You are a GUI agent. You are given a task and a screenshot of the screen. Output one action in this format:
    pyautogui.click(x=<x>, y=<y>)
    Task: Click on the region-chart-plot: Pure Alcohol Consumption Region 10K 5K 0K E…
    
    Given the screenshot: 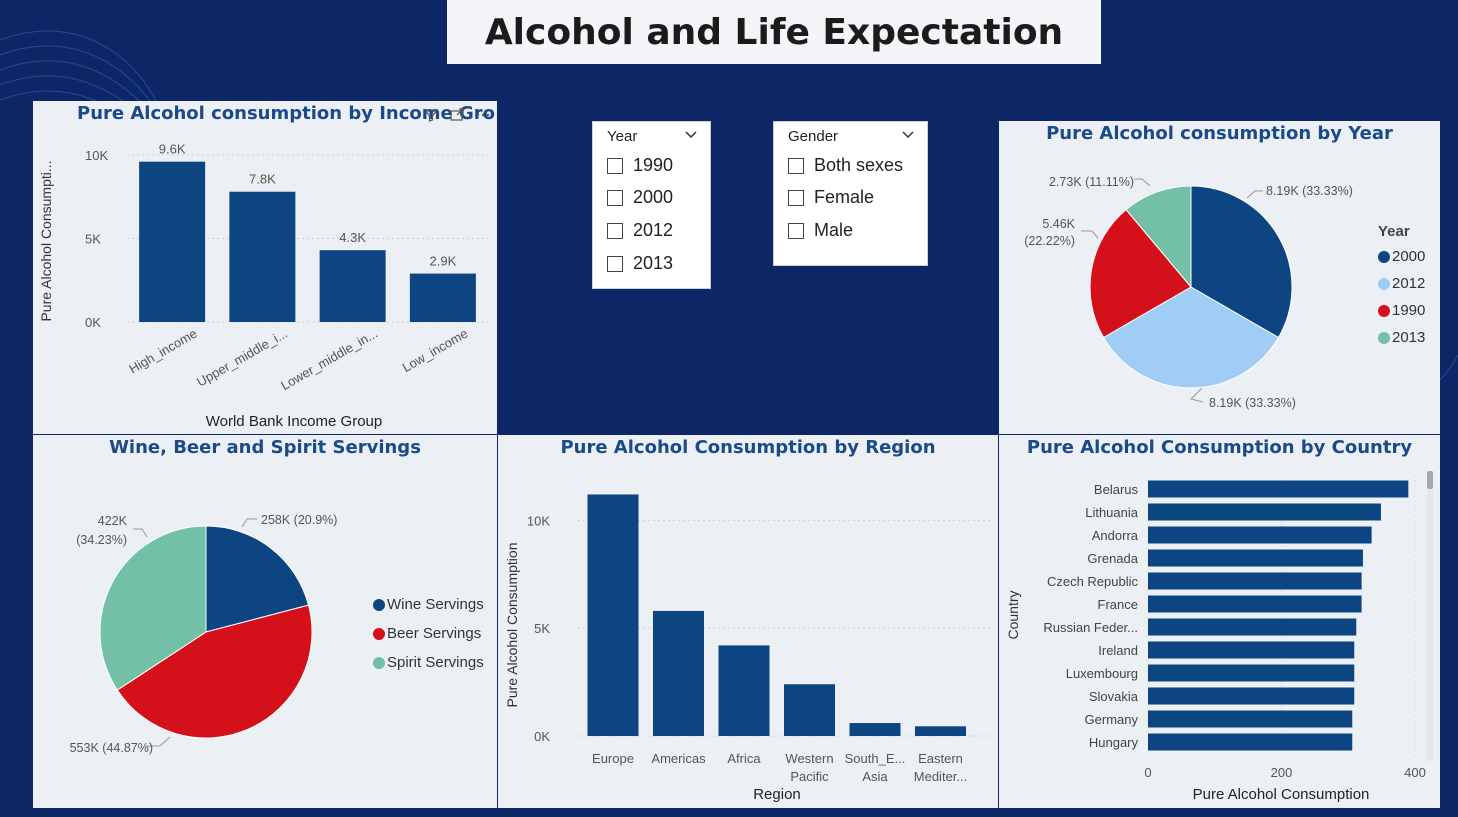 What is the action you would take?
    pyautogui.click(x=748, y=648)
    